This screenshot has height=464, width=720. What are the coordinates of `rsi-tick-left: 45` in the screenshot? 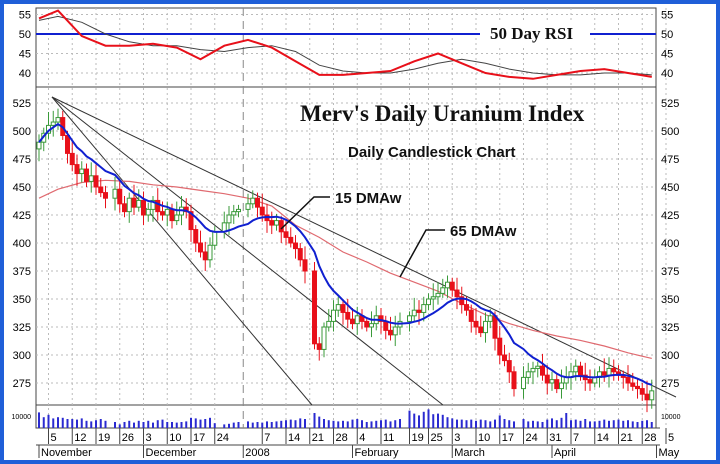 It's located at (25, 55).